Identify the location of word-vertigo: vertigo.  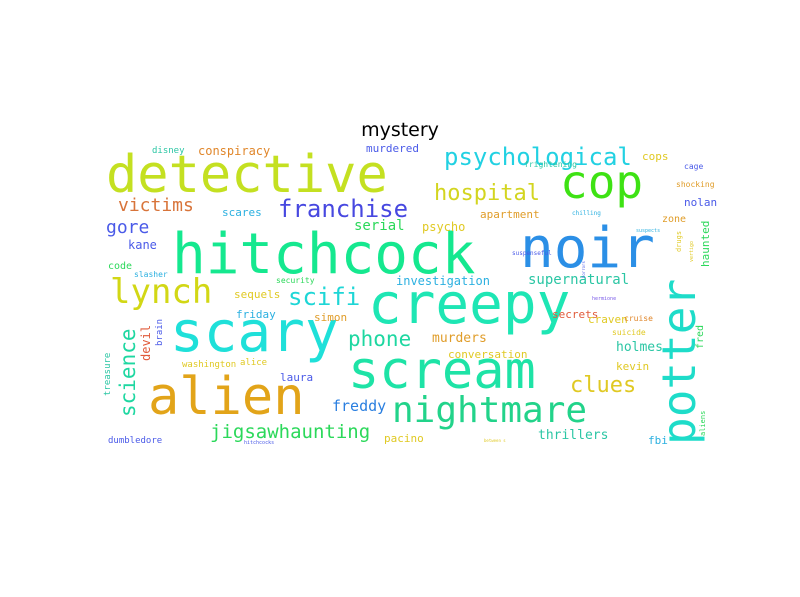
(692, 251).